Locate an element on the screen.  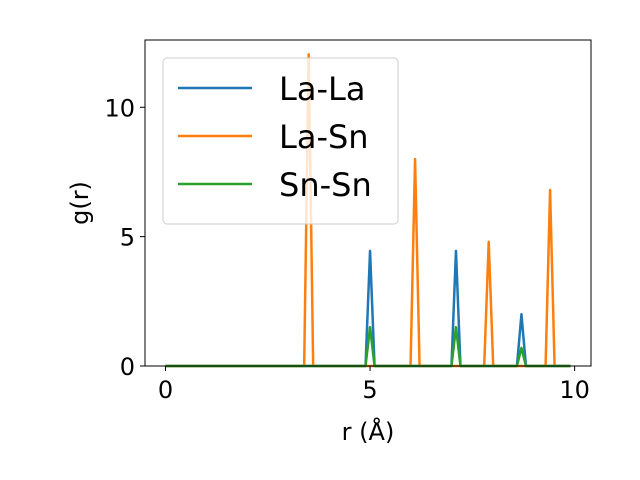
legend: La-La La-Sn Sn-Sn is located at coordinates (280, 141).